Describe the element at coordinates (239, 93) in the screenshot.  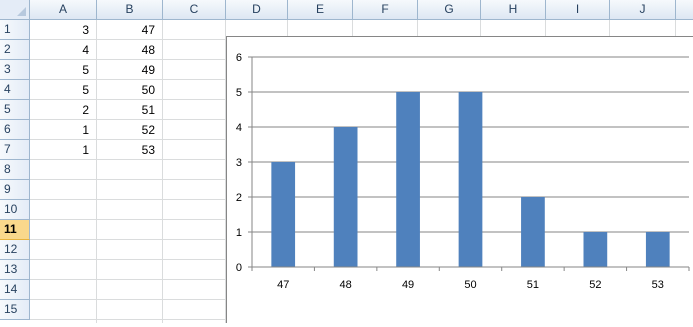
I see `y-tick-label: 5` at that location.